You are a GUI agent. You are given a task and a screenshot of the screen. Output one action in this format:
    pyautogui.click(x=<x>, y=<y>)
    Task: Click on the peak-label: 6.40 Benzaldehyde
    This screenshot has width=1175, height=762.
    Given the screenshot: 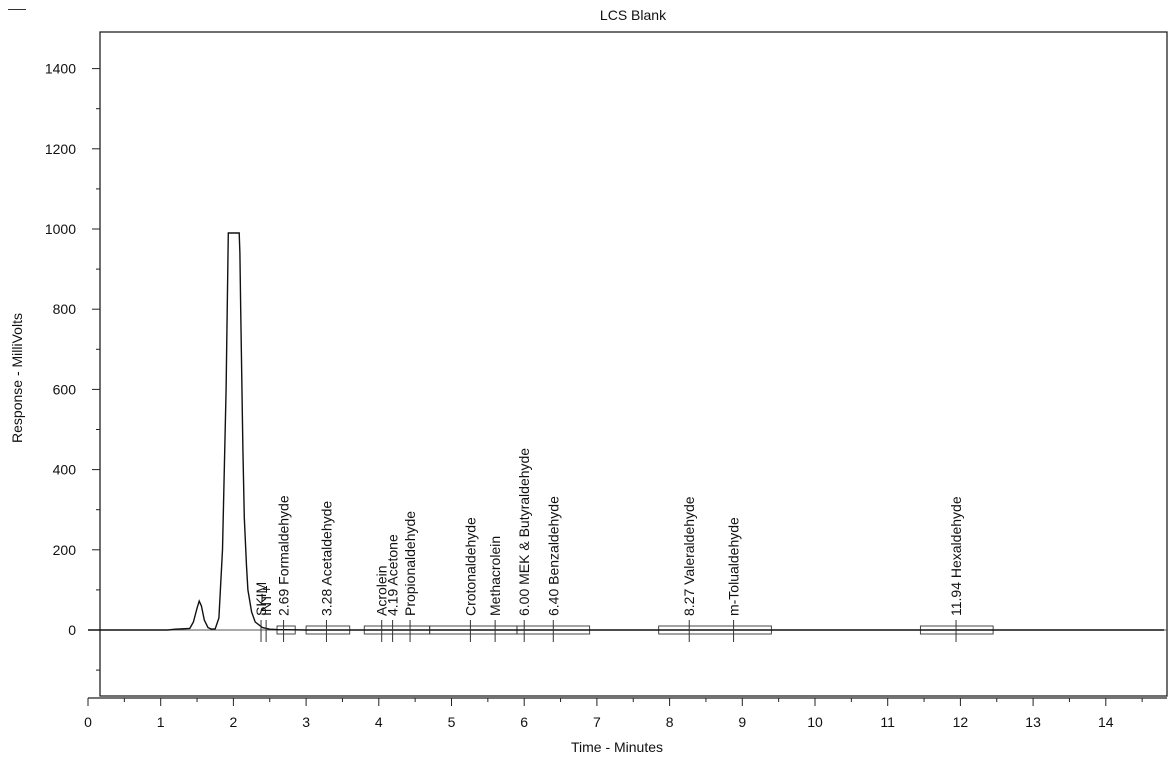 What is the action you would take?
    pyautogui.click(x=553, y=556)
    